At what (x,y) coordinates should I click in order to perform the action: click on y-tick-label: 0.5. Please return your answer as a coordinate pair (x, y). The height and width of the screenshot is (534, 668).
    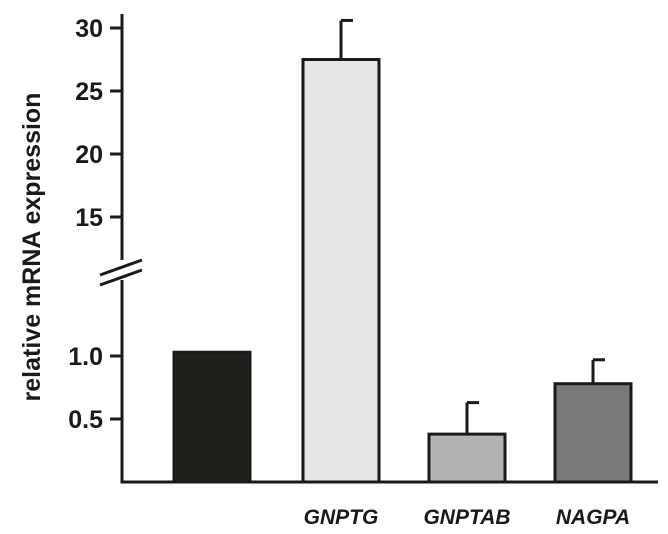
    Looking at the image, I should click on (85, 420).